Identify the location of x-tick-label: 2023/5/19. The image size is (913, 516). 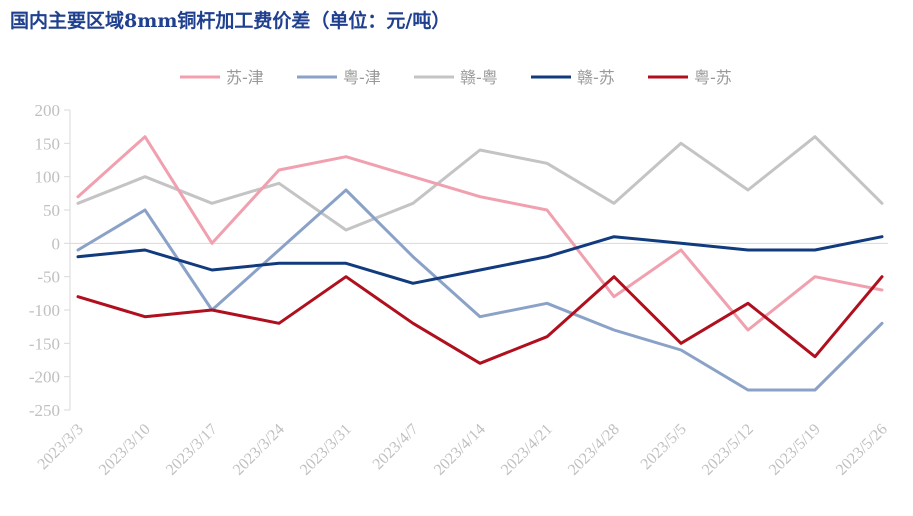
(795, 450).